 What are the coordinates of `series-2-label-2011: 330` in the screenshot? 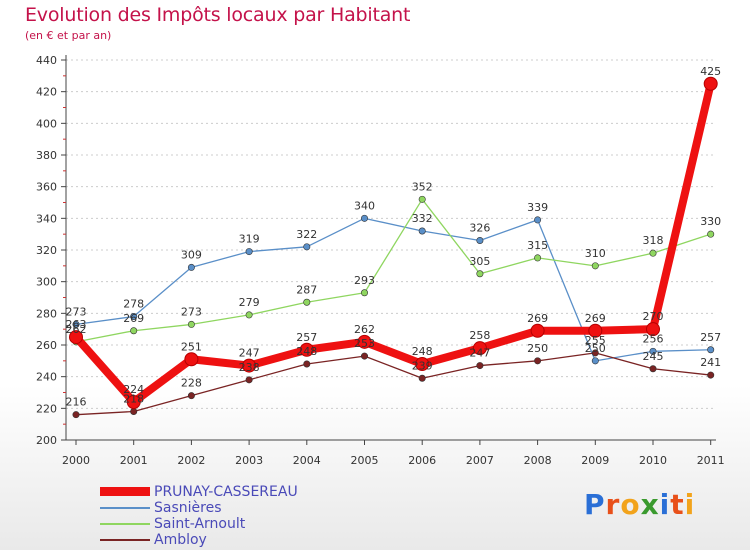 It's located at (710, 221).